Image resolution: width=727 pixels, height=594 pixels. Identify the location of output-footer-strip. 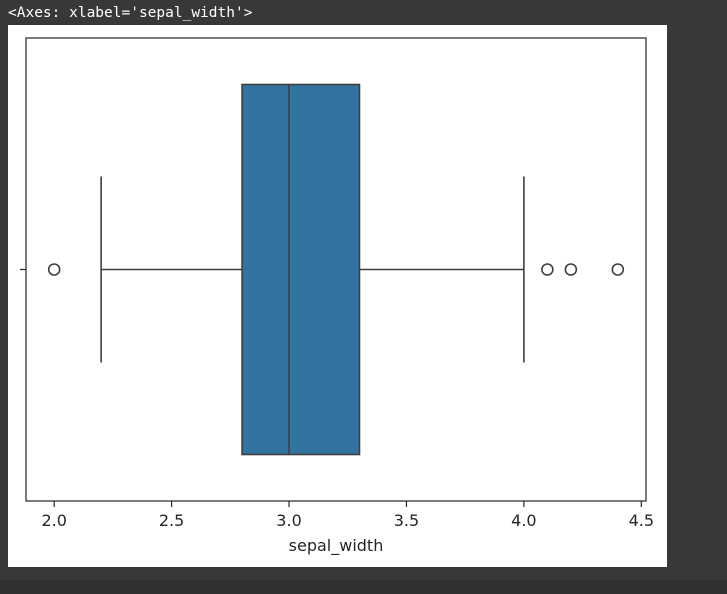
(363, 587).